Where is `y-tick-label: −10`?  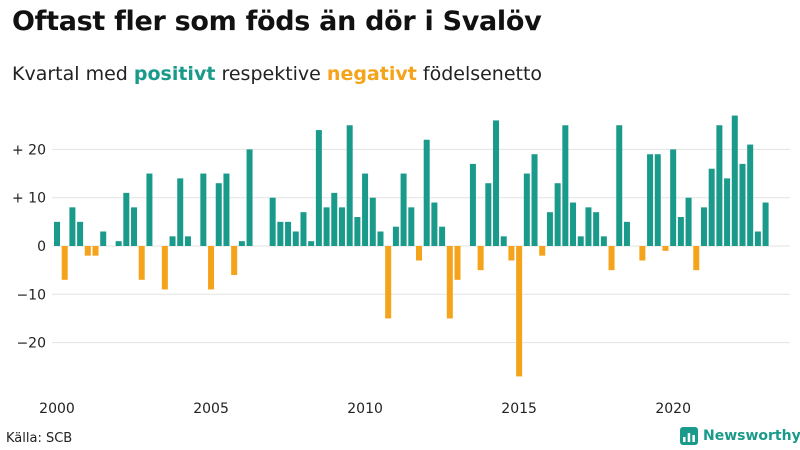
y-tick-label: −10 is located at coordinates (31, 295).